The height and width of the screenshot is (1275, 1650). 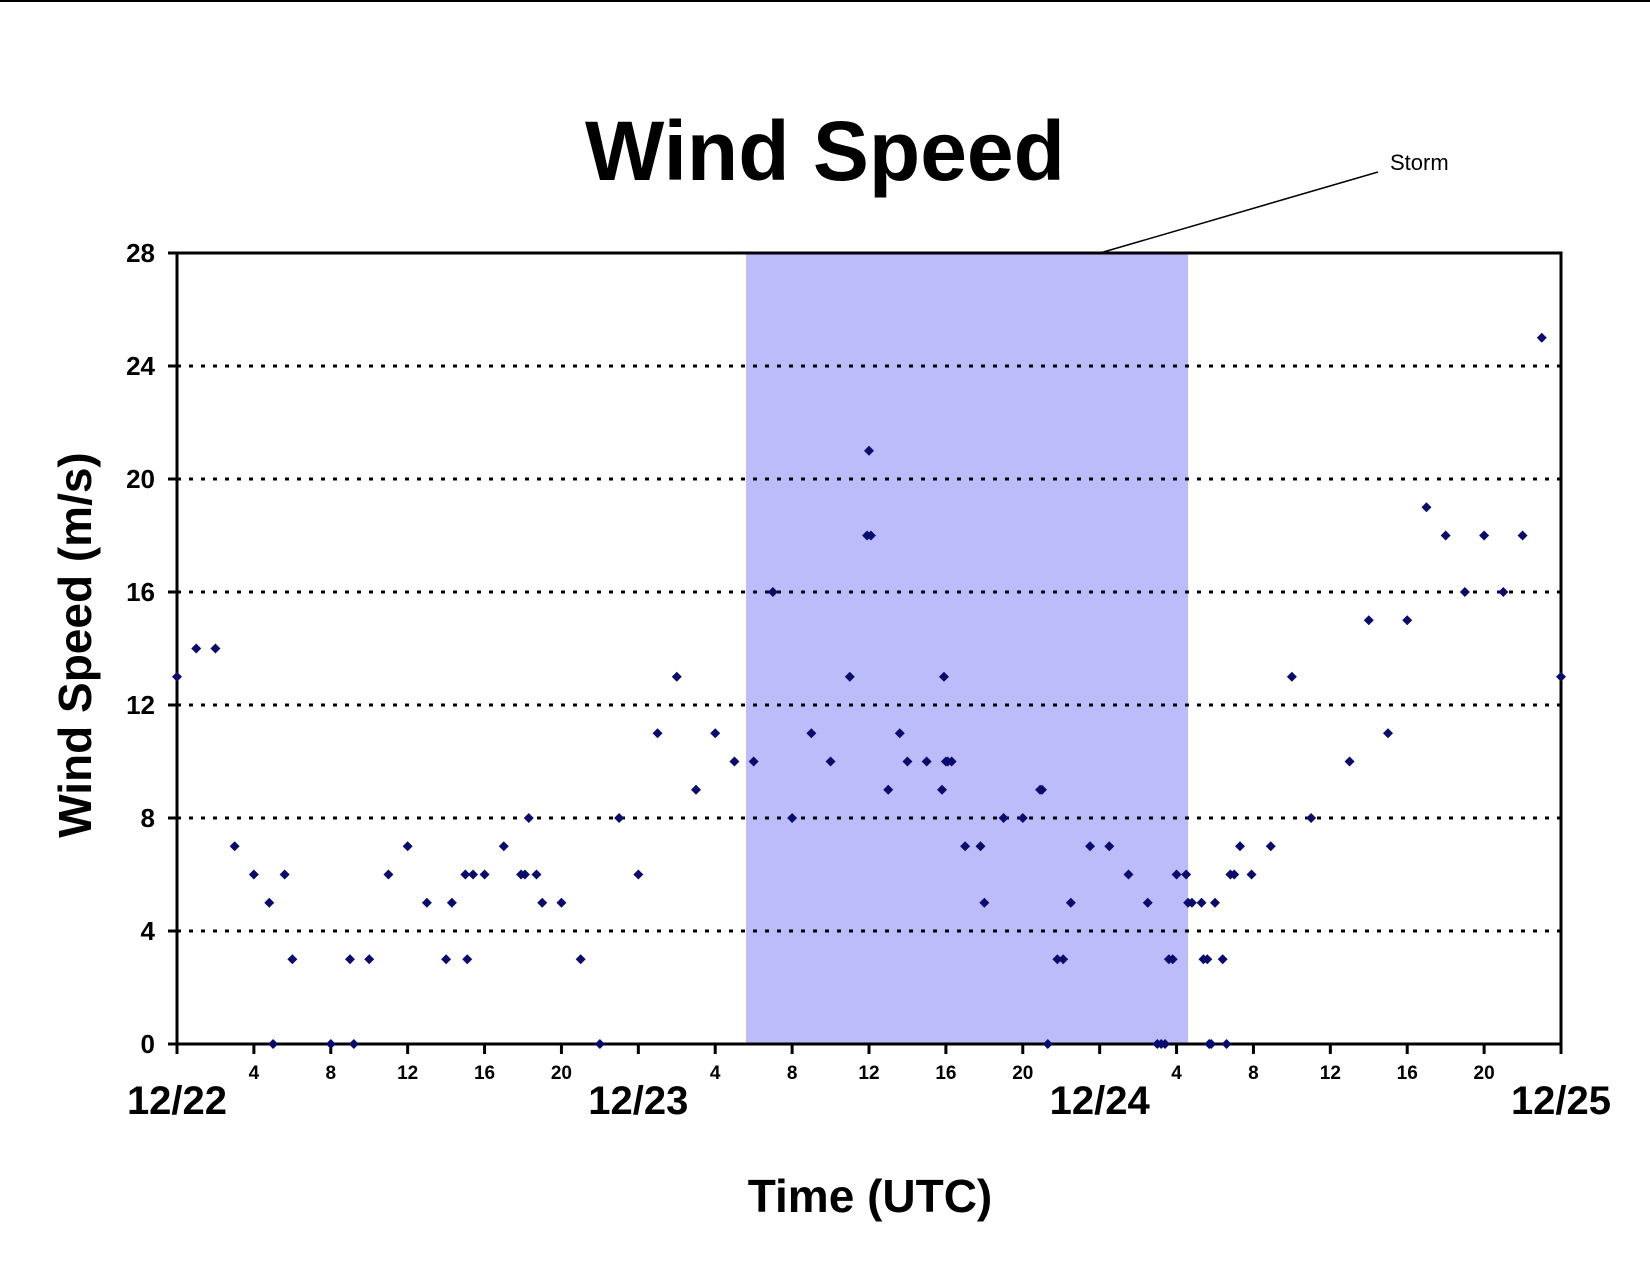 I want to click on annotation-leader-line, so click(x=1239, y=212).